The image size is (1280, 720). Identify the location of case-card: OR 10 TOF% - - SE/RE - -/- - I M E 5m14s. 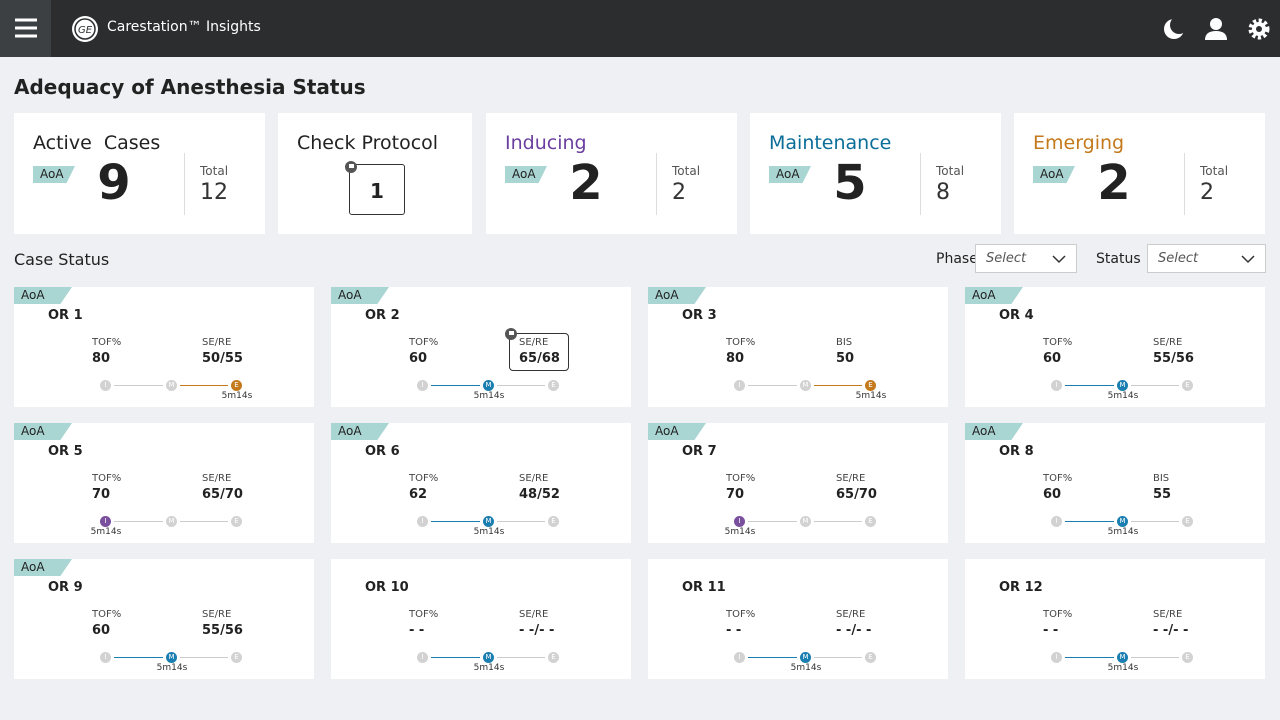
(481, 619).